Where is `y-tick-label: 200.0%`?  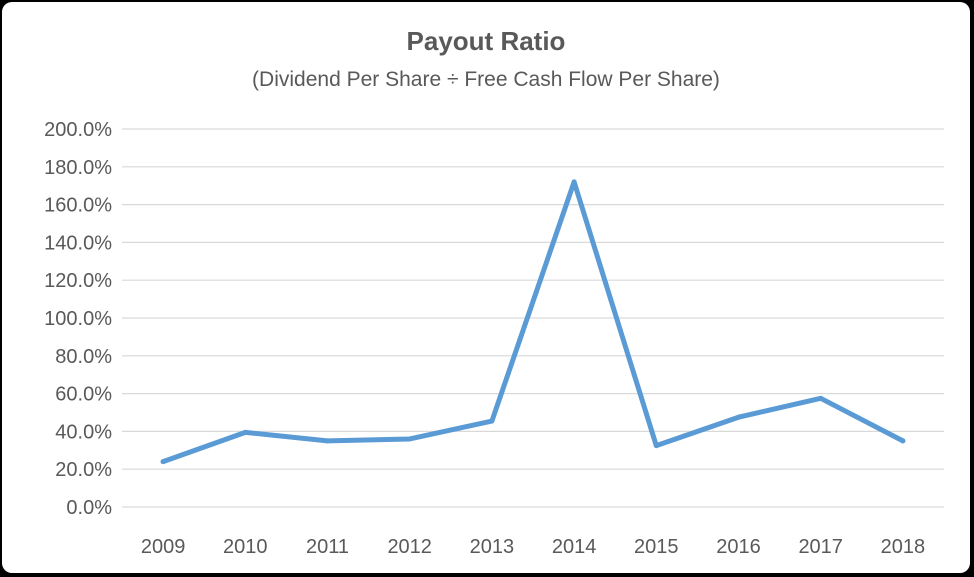 y-tick-label: 200.0% is located at coordinates (78, 130).